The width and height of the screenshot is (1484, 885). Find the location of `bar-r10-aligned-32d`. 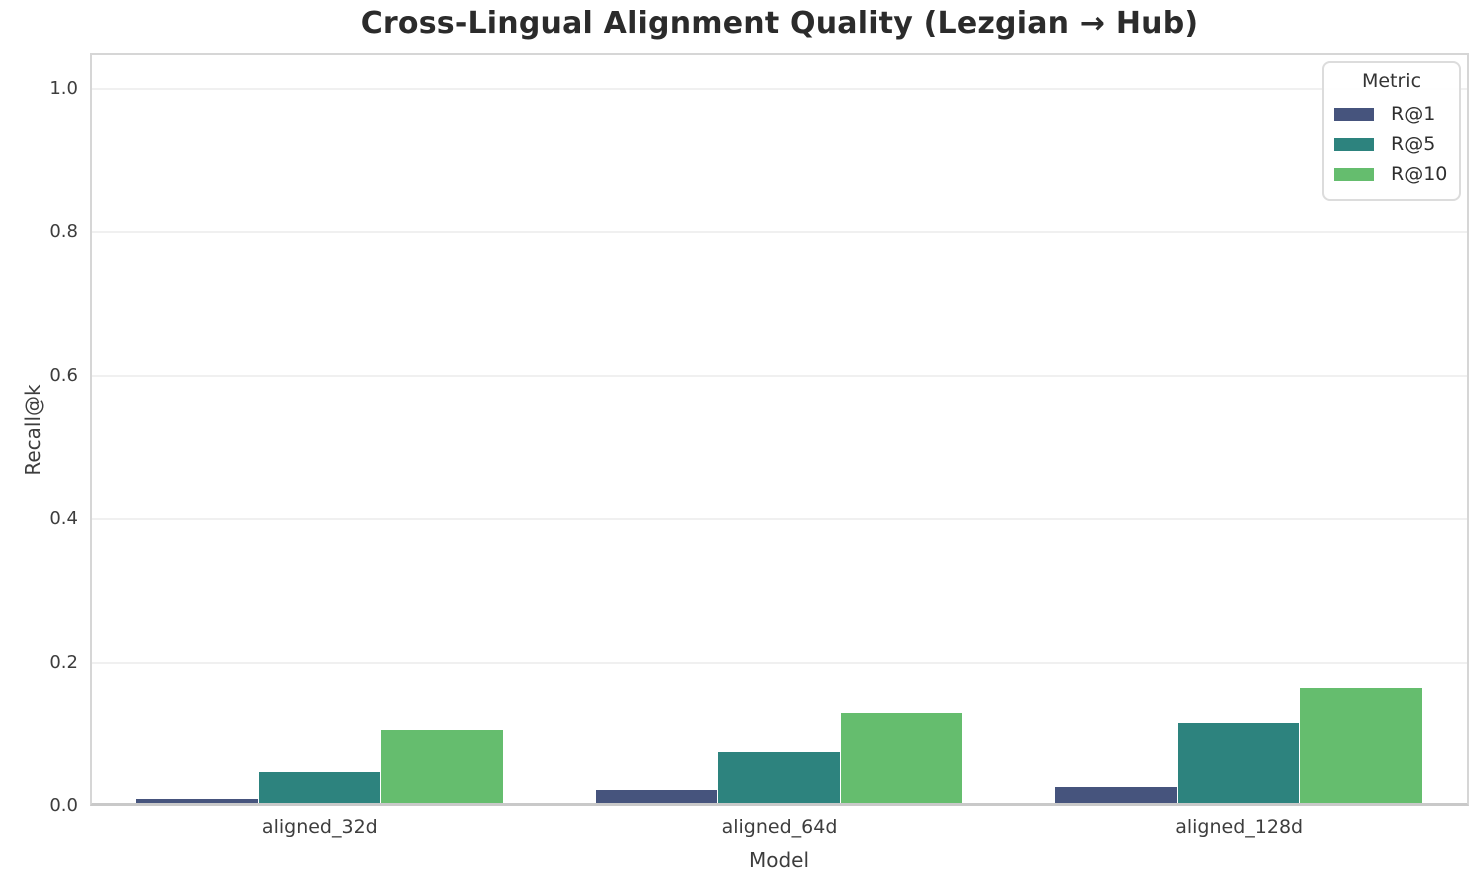

bar-r10-aligned-32d is located at coordinates (442, 767).